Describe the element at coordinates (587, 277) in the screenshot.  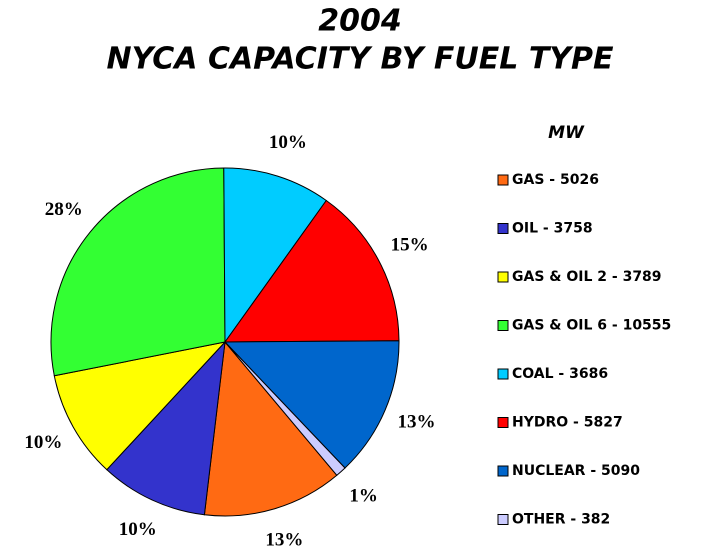
I see `legend-label: GAS & OIL 2 - 3789` at that location.